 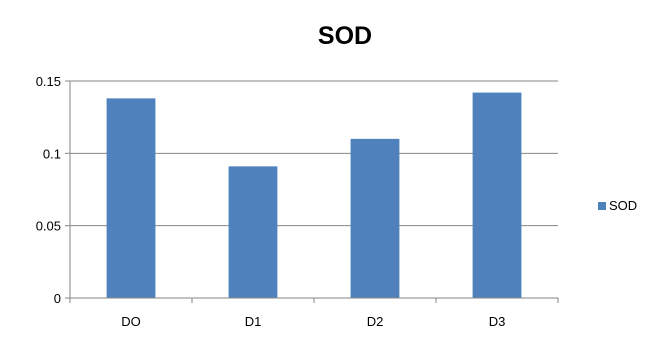 I want to click on x-tick-label: D3, so click(x=497, y=321).